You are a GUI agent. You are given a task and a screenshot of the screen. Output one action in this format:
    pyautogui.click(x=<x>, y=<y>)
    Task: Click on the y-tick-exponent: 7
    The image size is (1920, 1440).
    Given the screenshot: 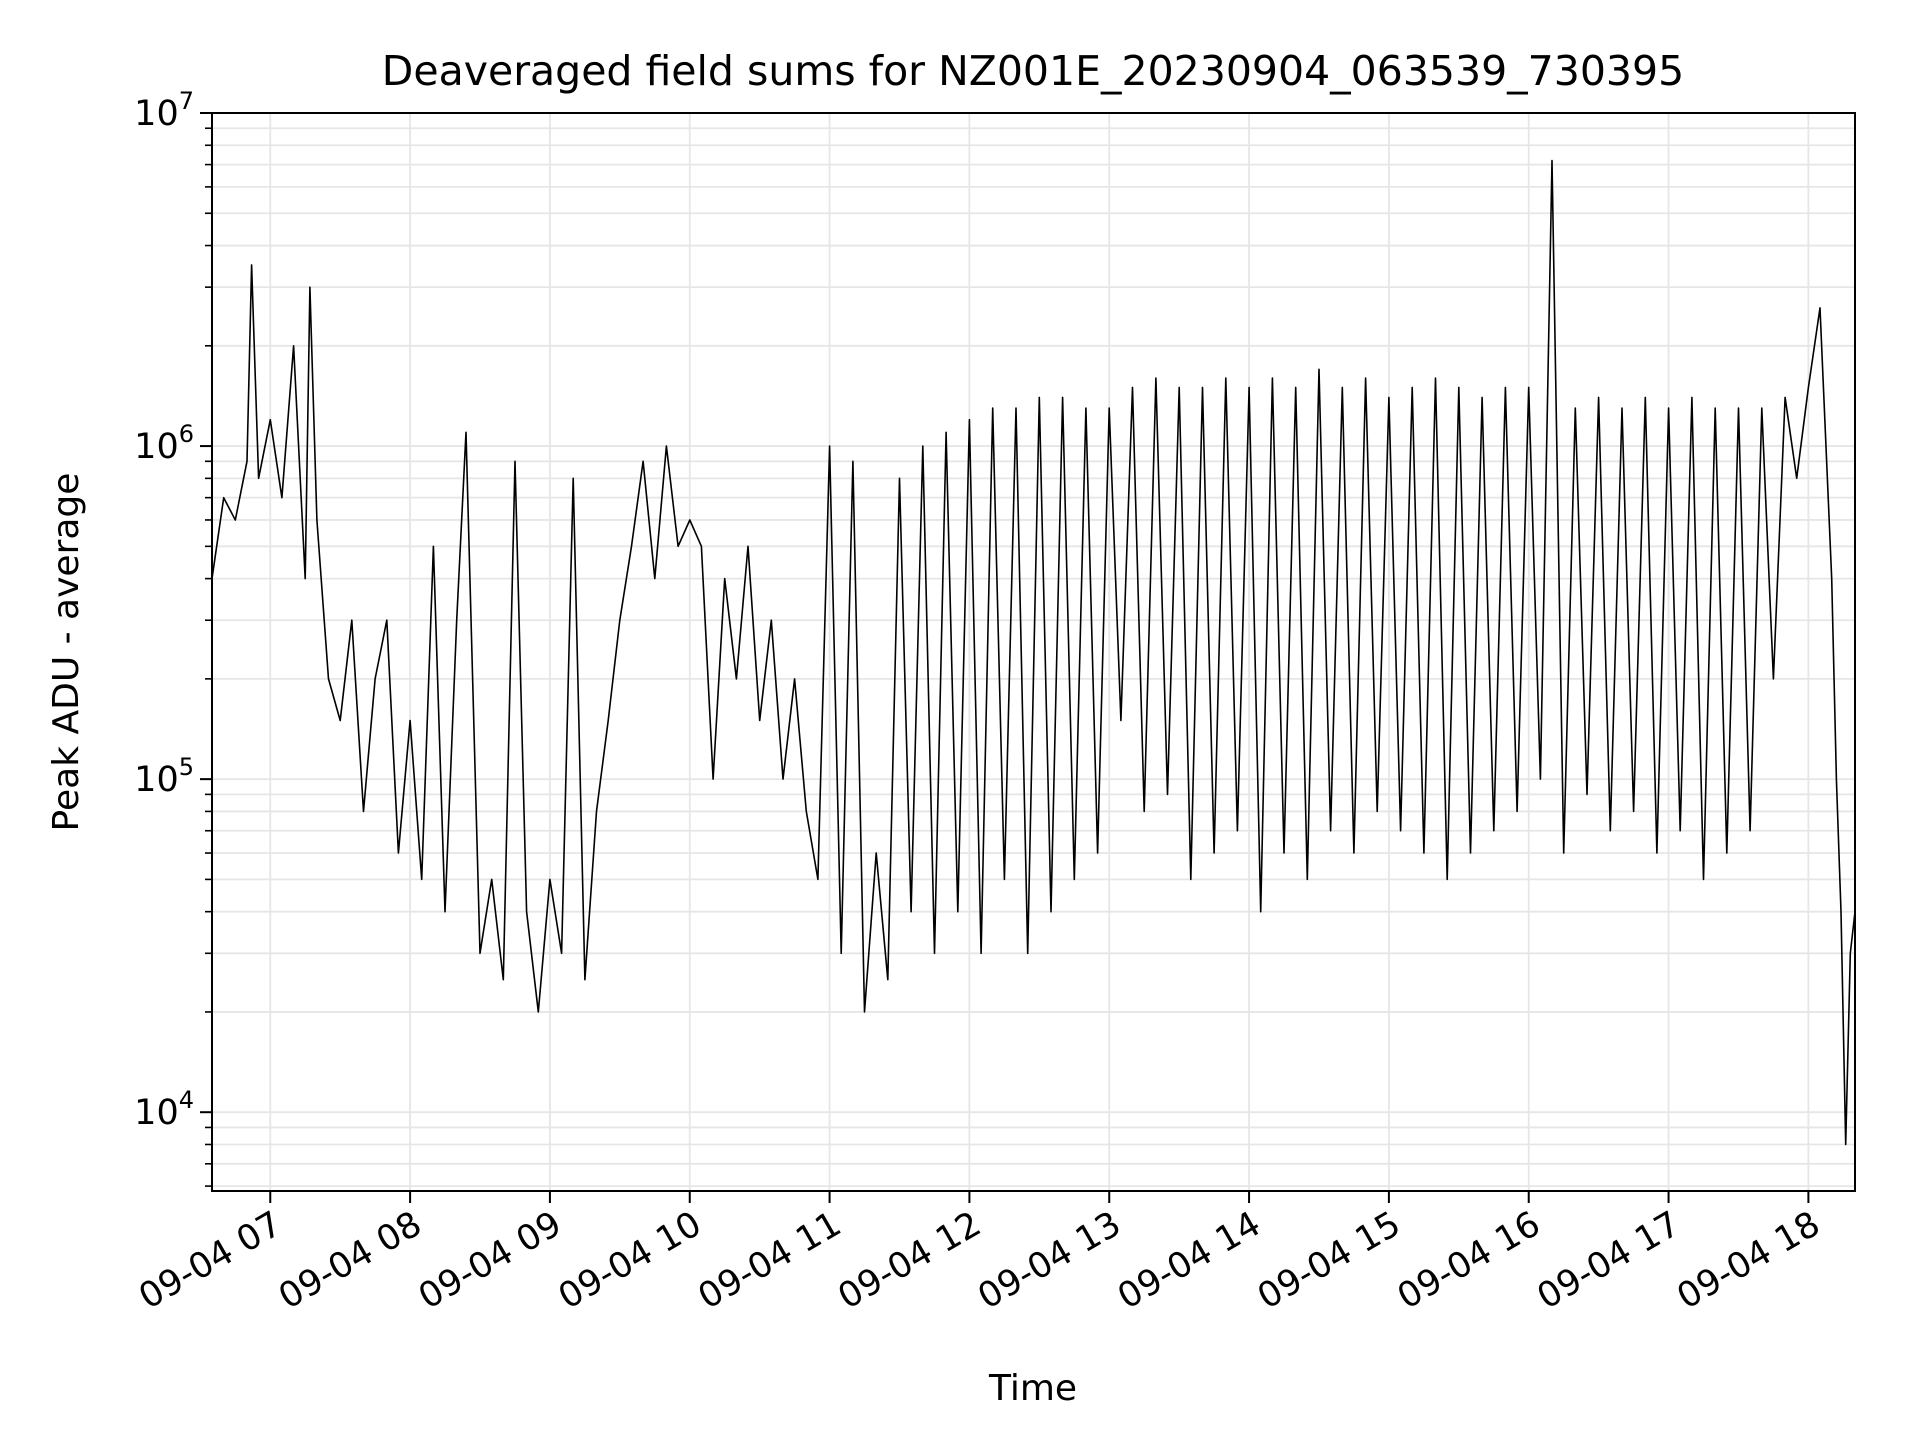 What is the action you would take?
    pyautogui.click(x=186, y=101)
    